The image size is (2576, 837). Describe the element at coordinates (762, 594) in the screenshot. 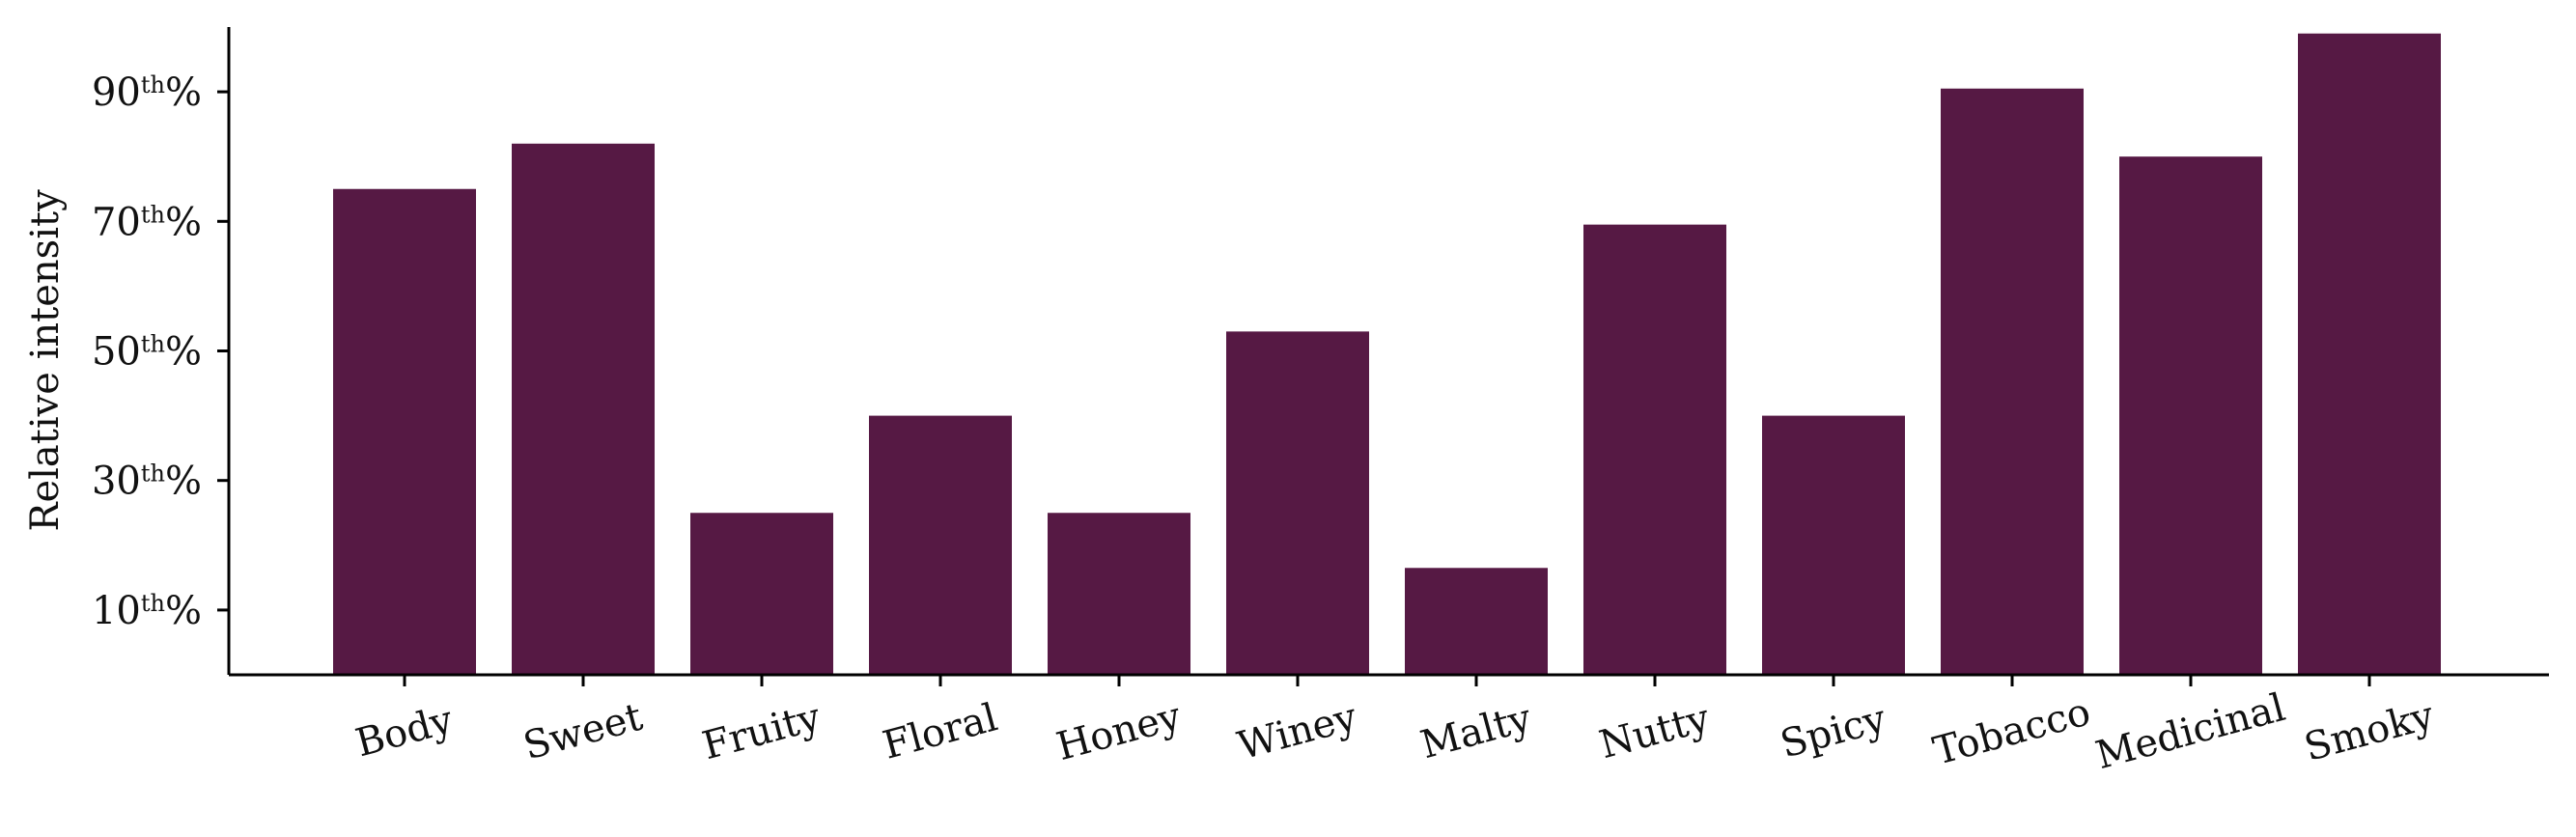

I see `bar-fruity` at that location.